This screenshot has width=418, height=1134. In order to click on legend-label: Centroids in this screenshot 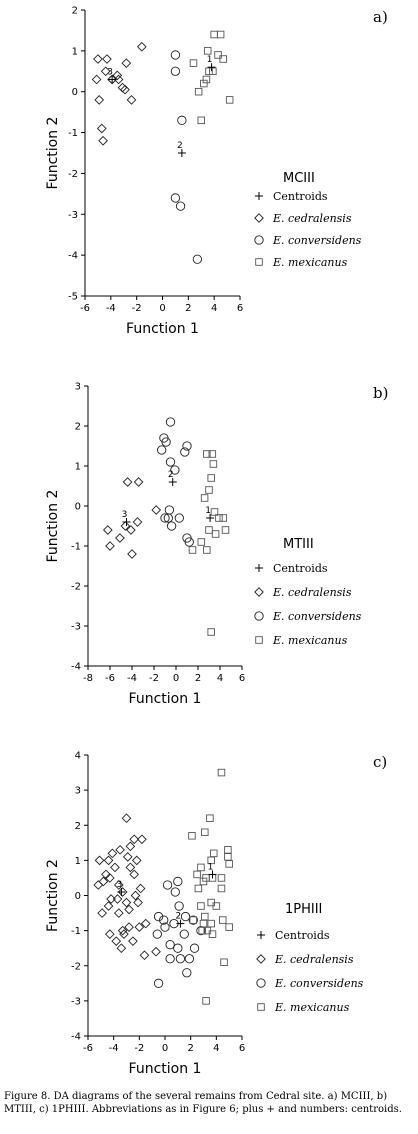, I will do `click(300, 568)`.